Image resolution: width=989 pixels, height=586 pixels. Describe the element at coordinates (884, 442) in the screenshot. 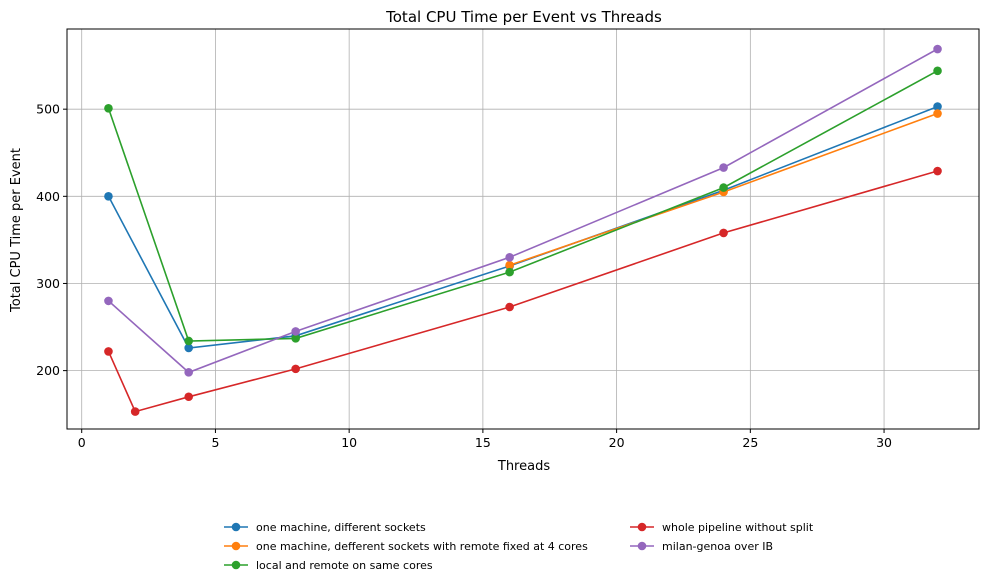

I see `x-tick-label: 30` at that location.